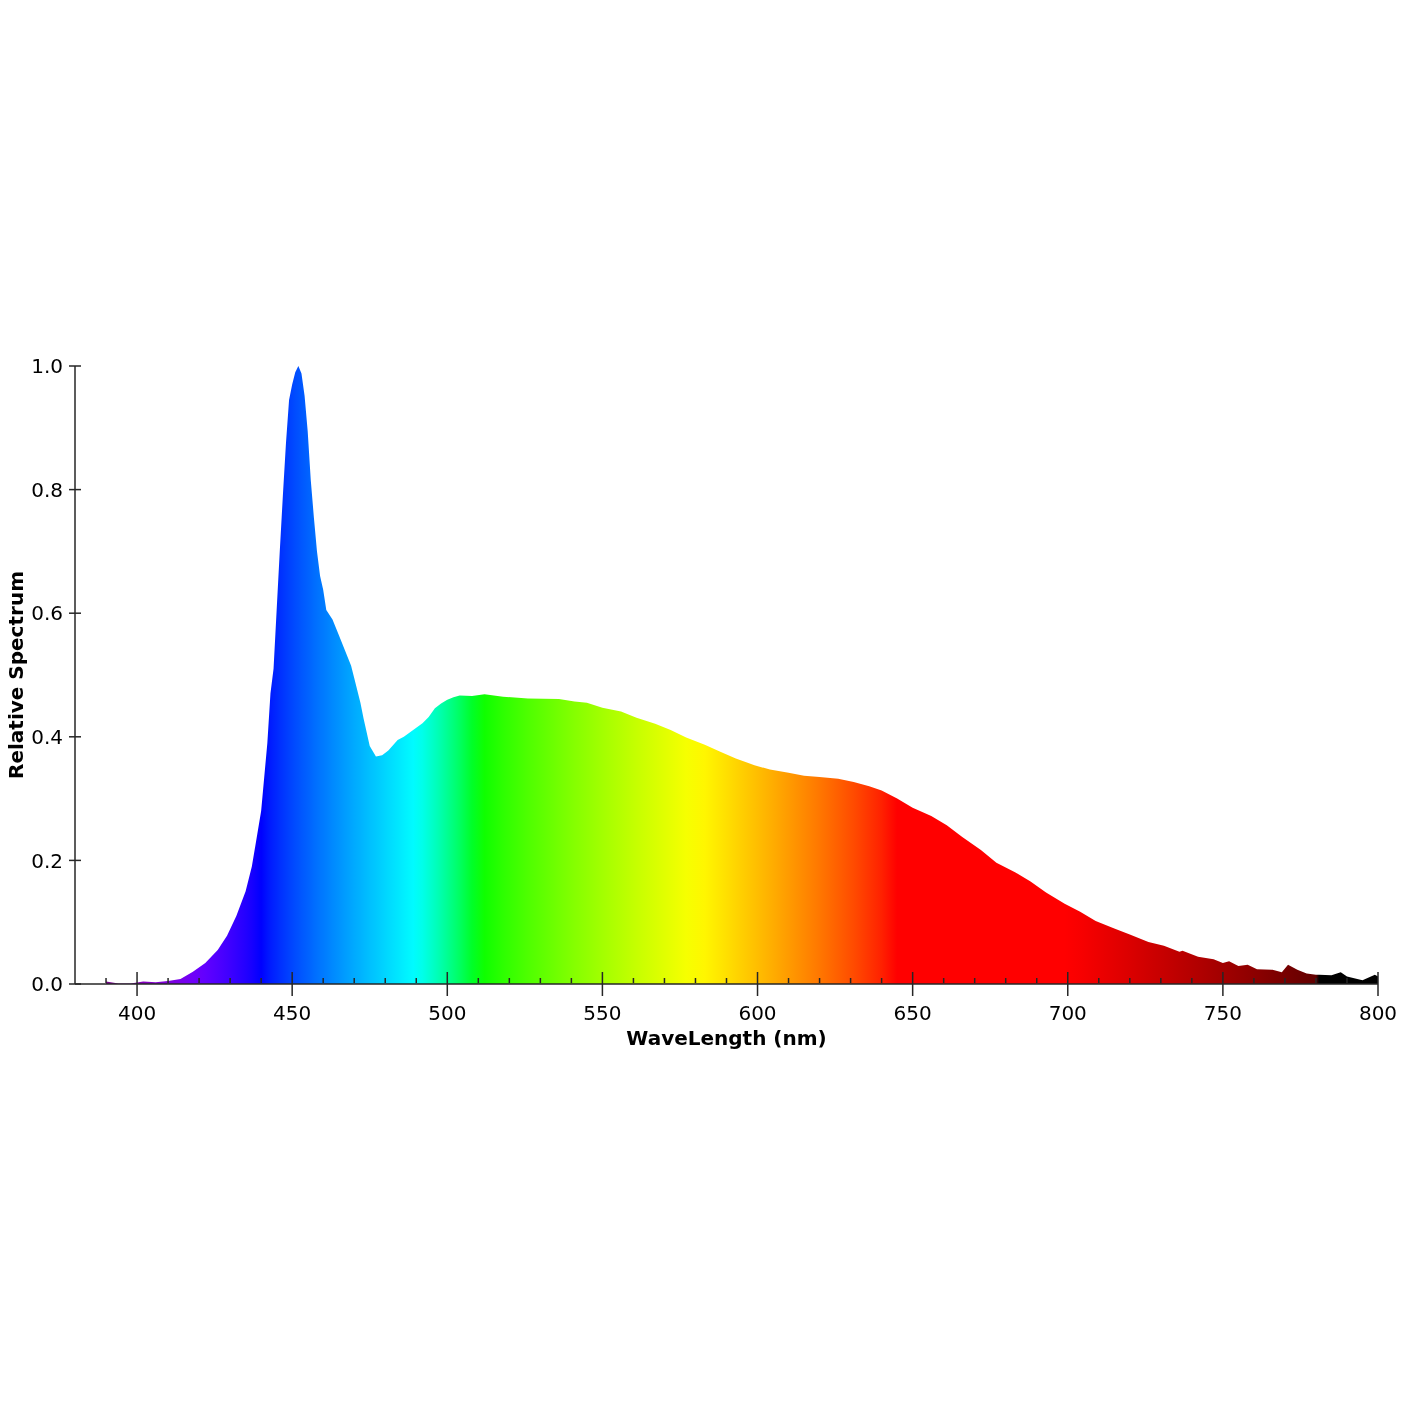 The width and height of the screenshot is (1420, 1420). I want to click on y-tick-label: 0.6, so click(47, 613).